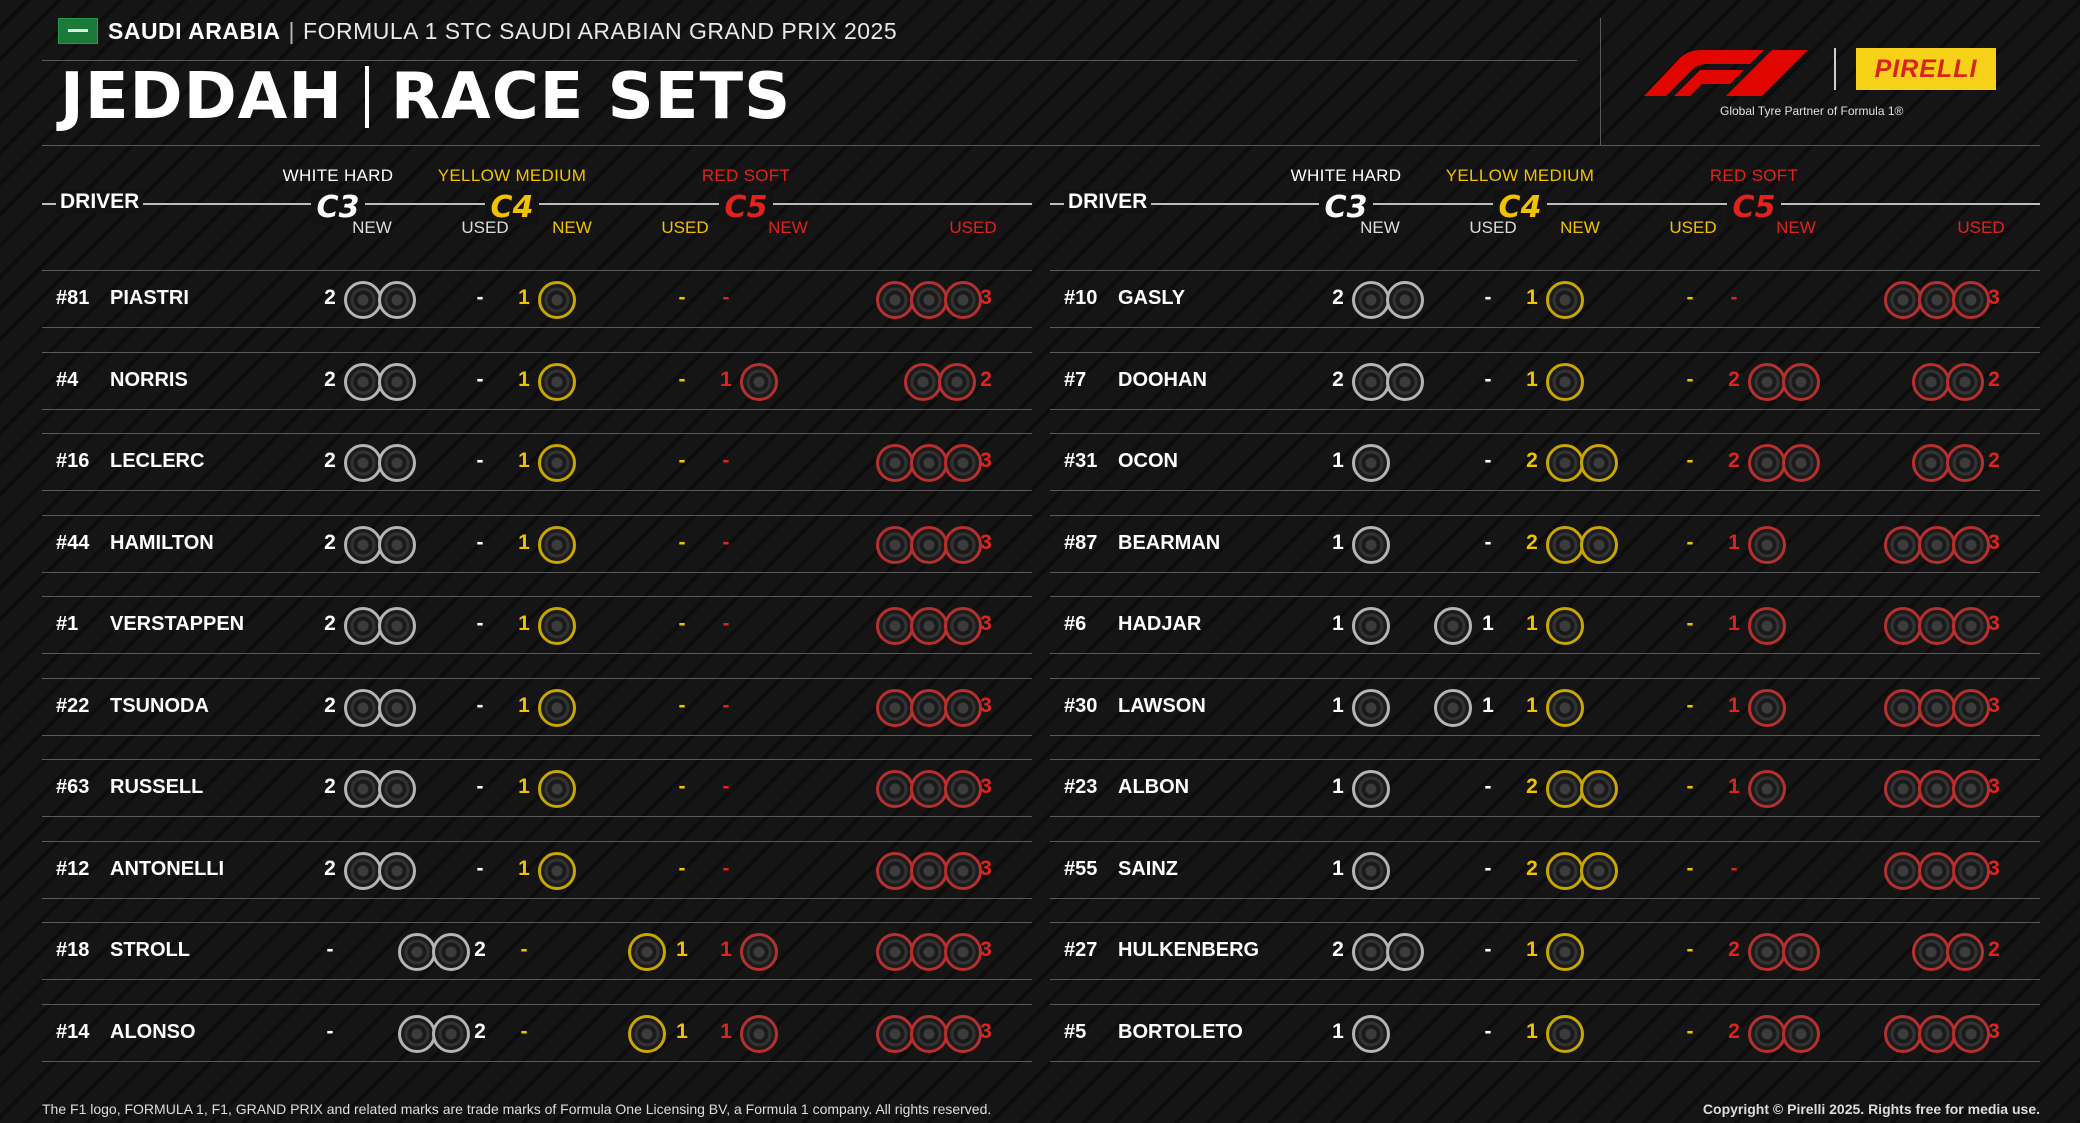 The image size is (2080, 1123). Describe the element at coordinates (1545, 462) in the screenshot. I see `driver-row: #31 OCON 1 - 2 - 2 2` at that location.